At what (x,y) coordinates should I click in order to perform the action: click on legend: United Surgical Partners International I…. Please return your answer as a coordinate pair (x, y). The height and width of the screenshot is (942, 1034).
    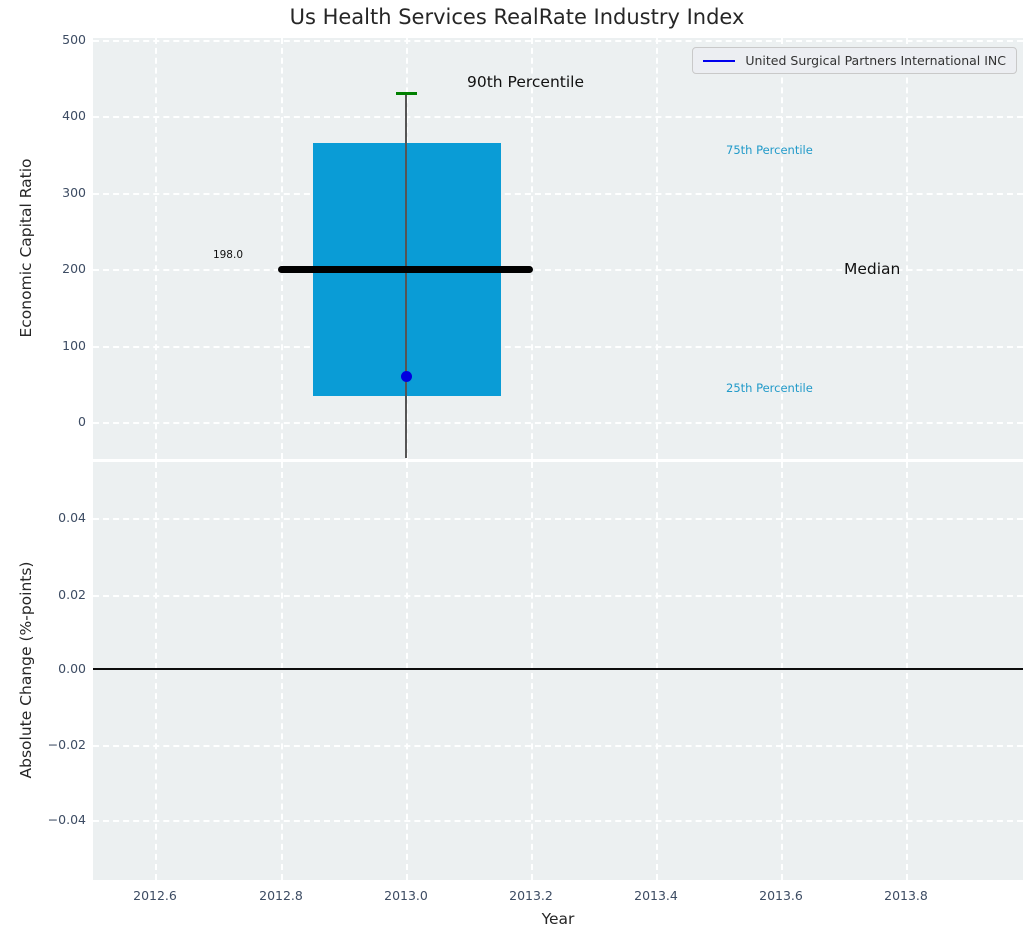
    Looking at the image, I should click on (854, 60).